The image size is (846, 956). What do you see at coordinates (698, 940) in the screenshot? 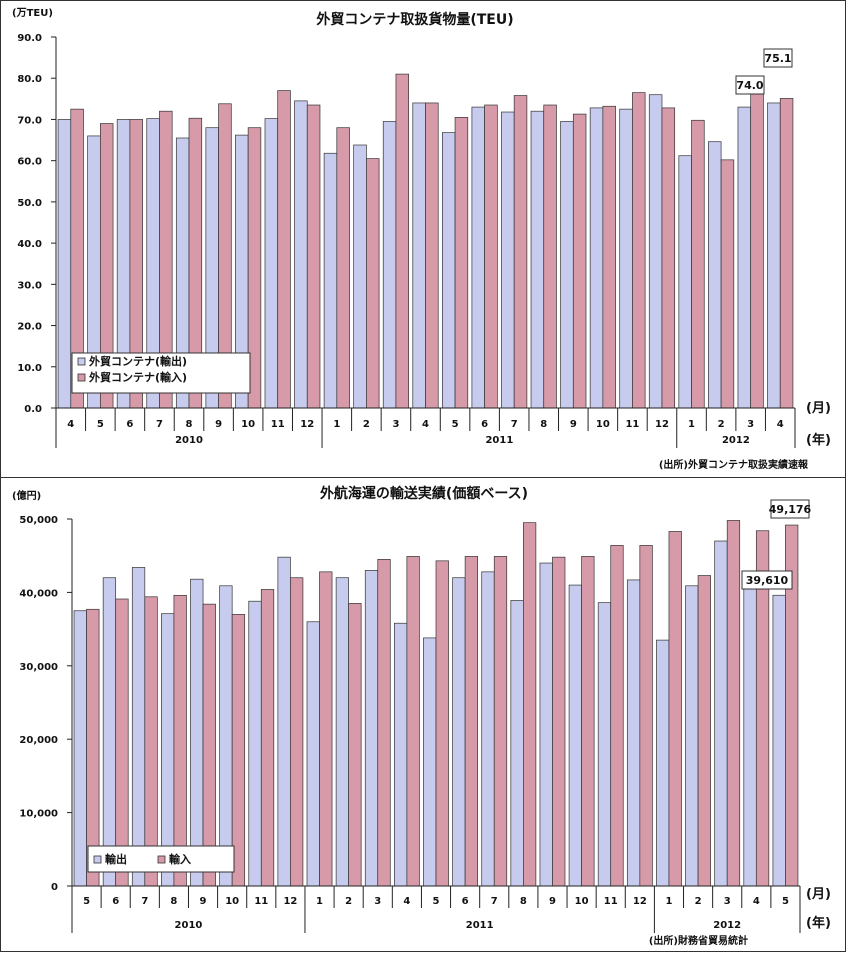
I see `bottom-chart-source: (出所)財務省貿易統計` at bounding box center [698, 940].